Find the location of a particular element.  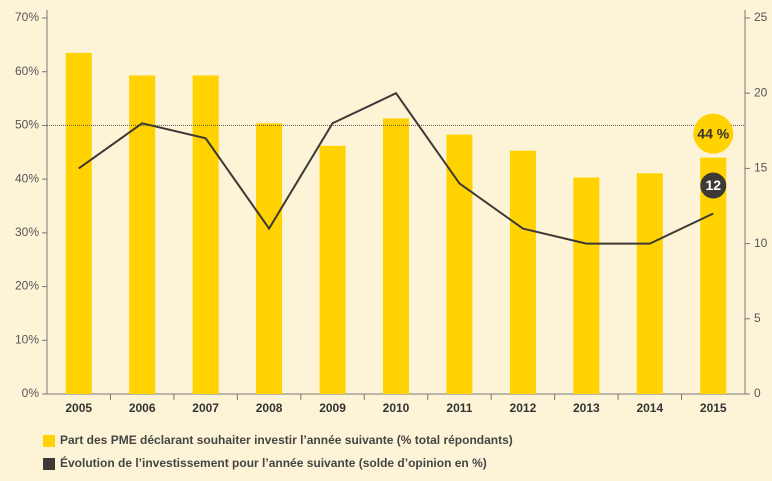

y-tick-label: 30% is located at coordinates (27, 232).